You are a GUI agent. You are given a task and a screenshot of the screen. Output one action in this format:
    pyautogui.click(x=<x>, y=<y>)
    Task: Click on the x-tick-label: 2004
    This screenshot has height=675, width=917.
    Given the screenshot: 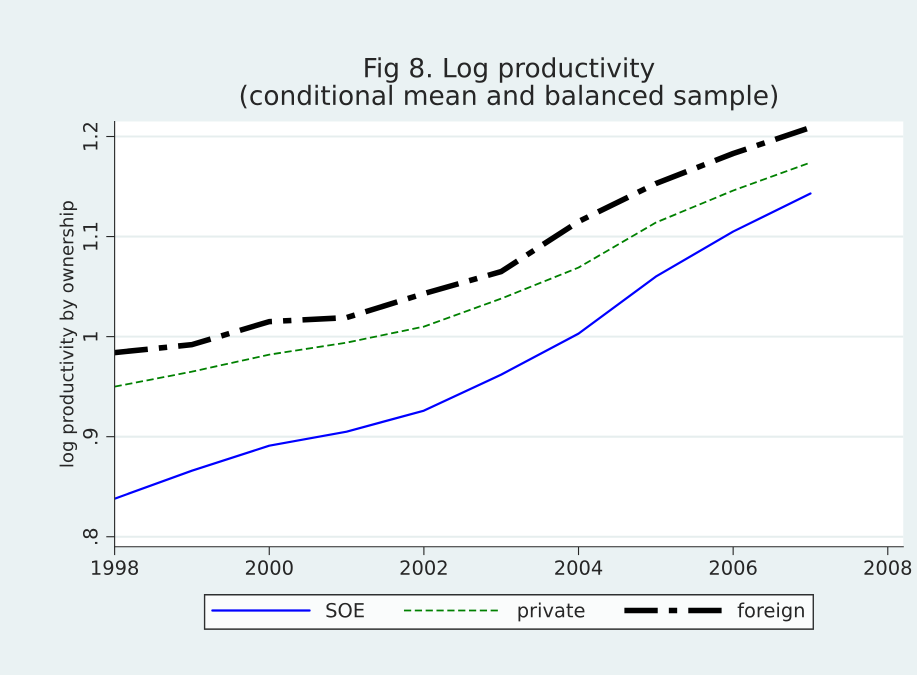 What is the action you would take?
    pyautogui.click(x=578, y=567)
    